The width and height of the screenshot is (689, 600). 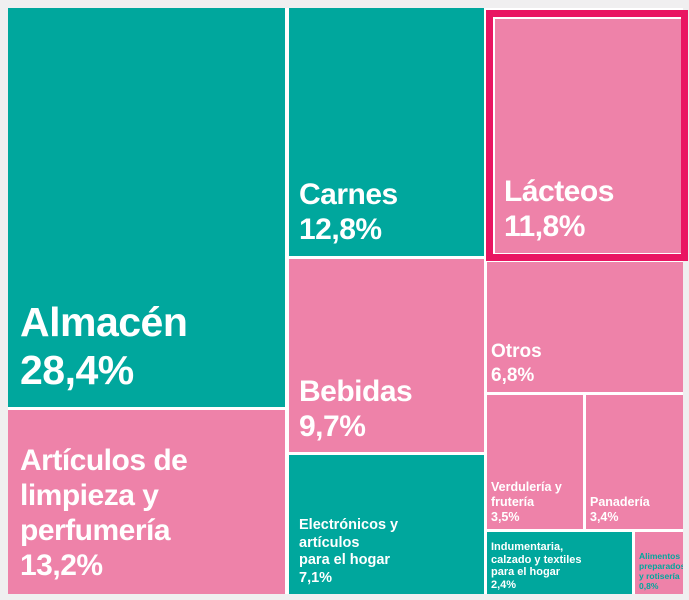 I want to click on tile-value: 11,8%, so click(x=544, y=226).